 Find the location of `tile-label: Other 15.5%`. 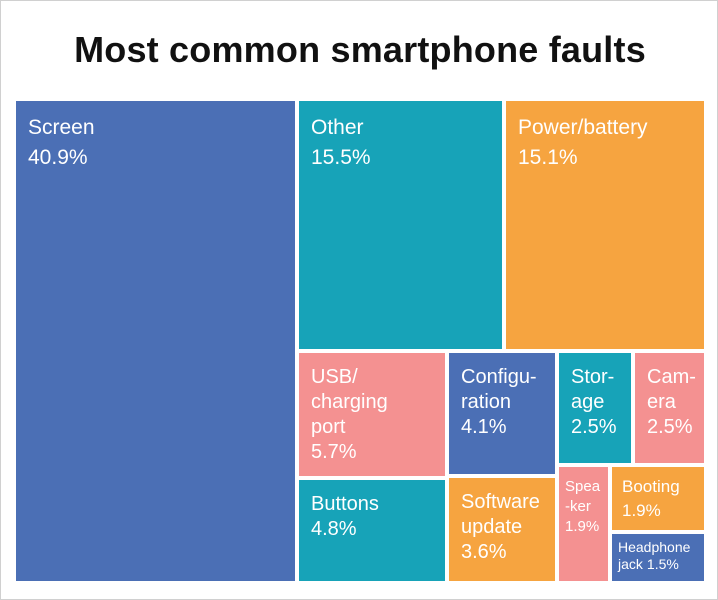

tile-label: Other 15.5% is located at coordinates (341, 143).